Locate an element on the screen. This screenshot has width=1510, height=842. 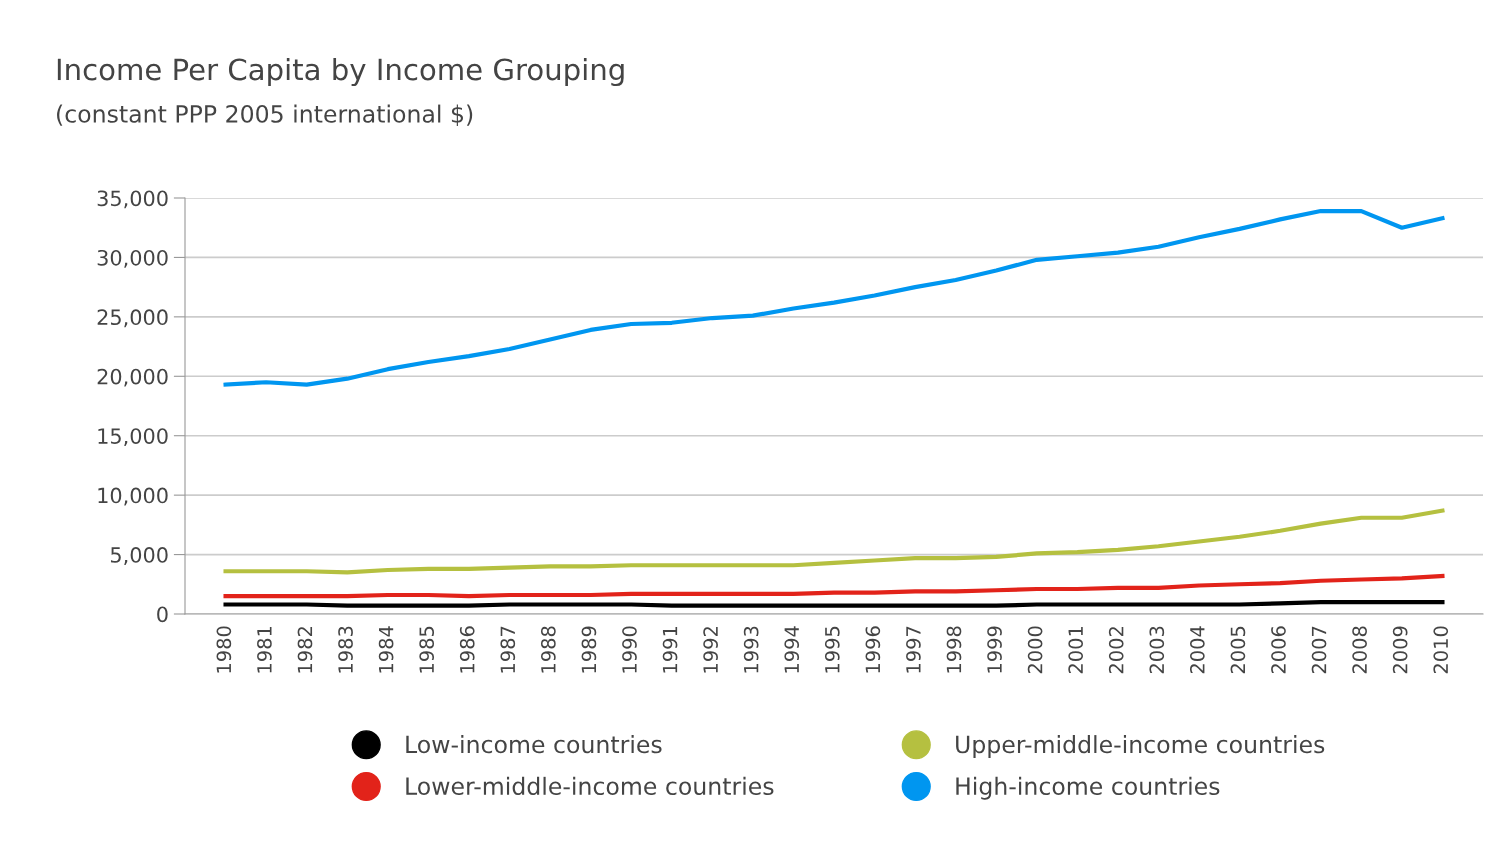
x-tick-label: 1991 is located at coordinates (670, 649).